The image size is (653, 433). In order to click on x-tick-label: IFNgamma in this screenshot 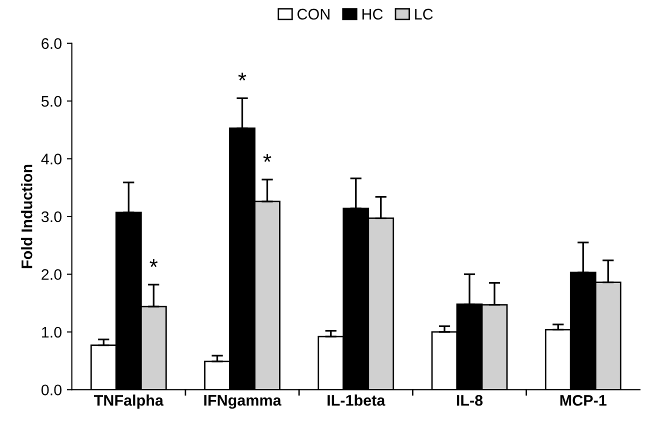, I will do `click(243, 402)`.